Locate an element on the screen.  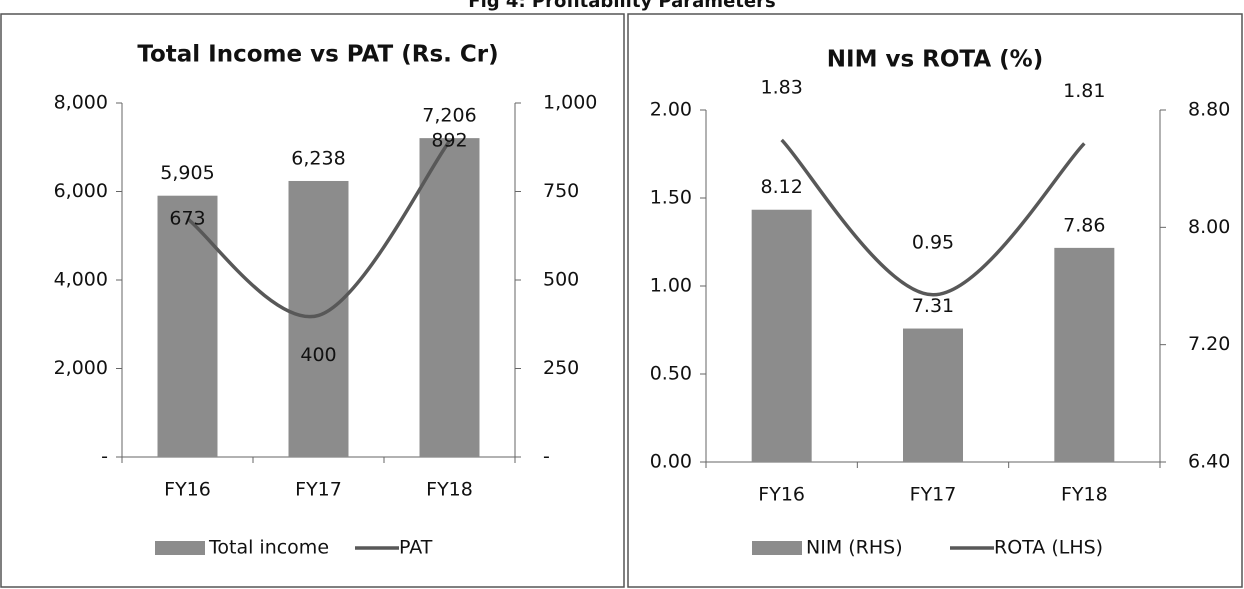
line-value-label: 0.95 is located at coordinates (933, 242).